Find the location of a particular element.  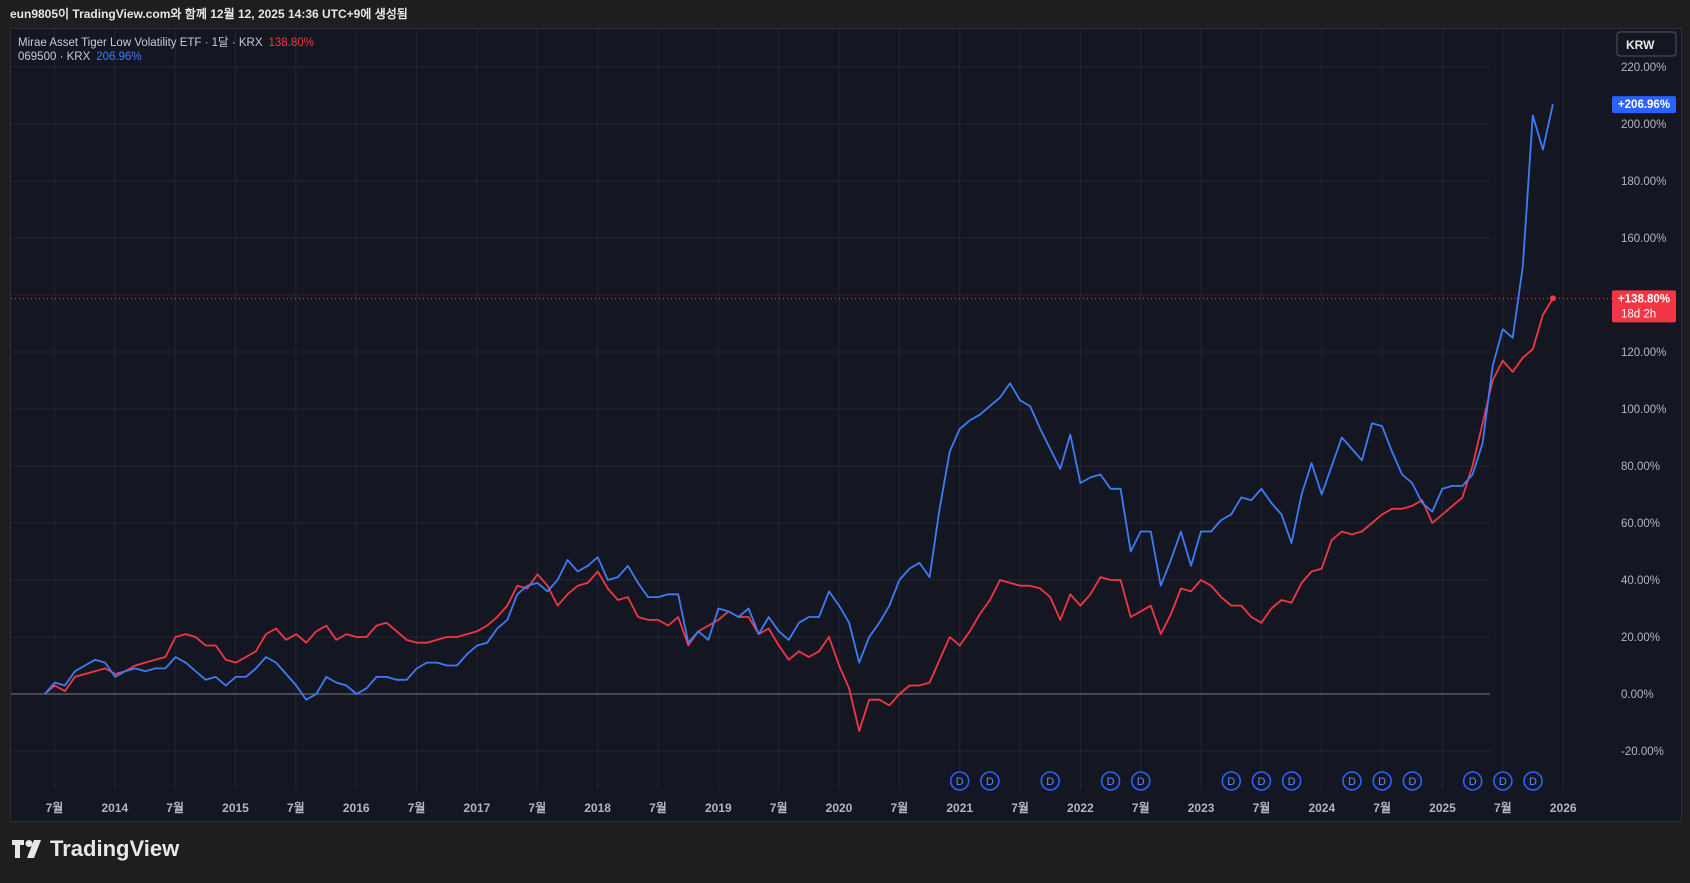

y-tick-label: -20.00% is located at coordinates (1642, 752).